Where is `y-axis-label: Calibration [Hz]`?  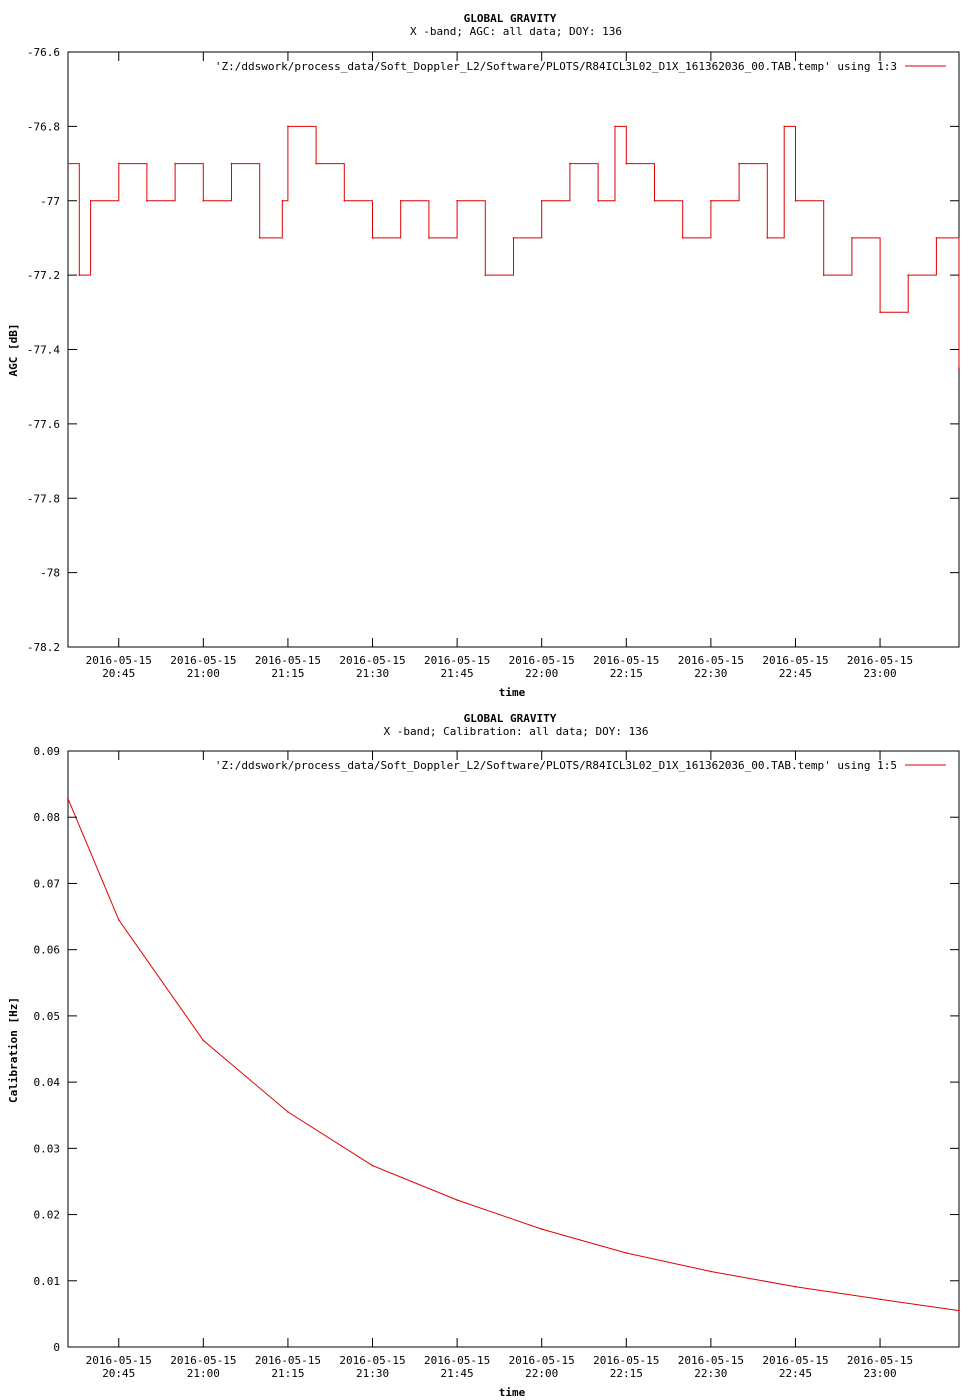 y-axis-label: Calibration [Hz] is located at coordinates (13, 1050).